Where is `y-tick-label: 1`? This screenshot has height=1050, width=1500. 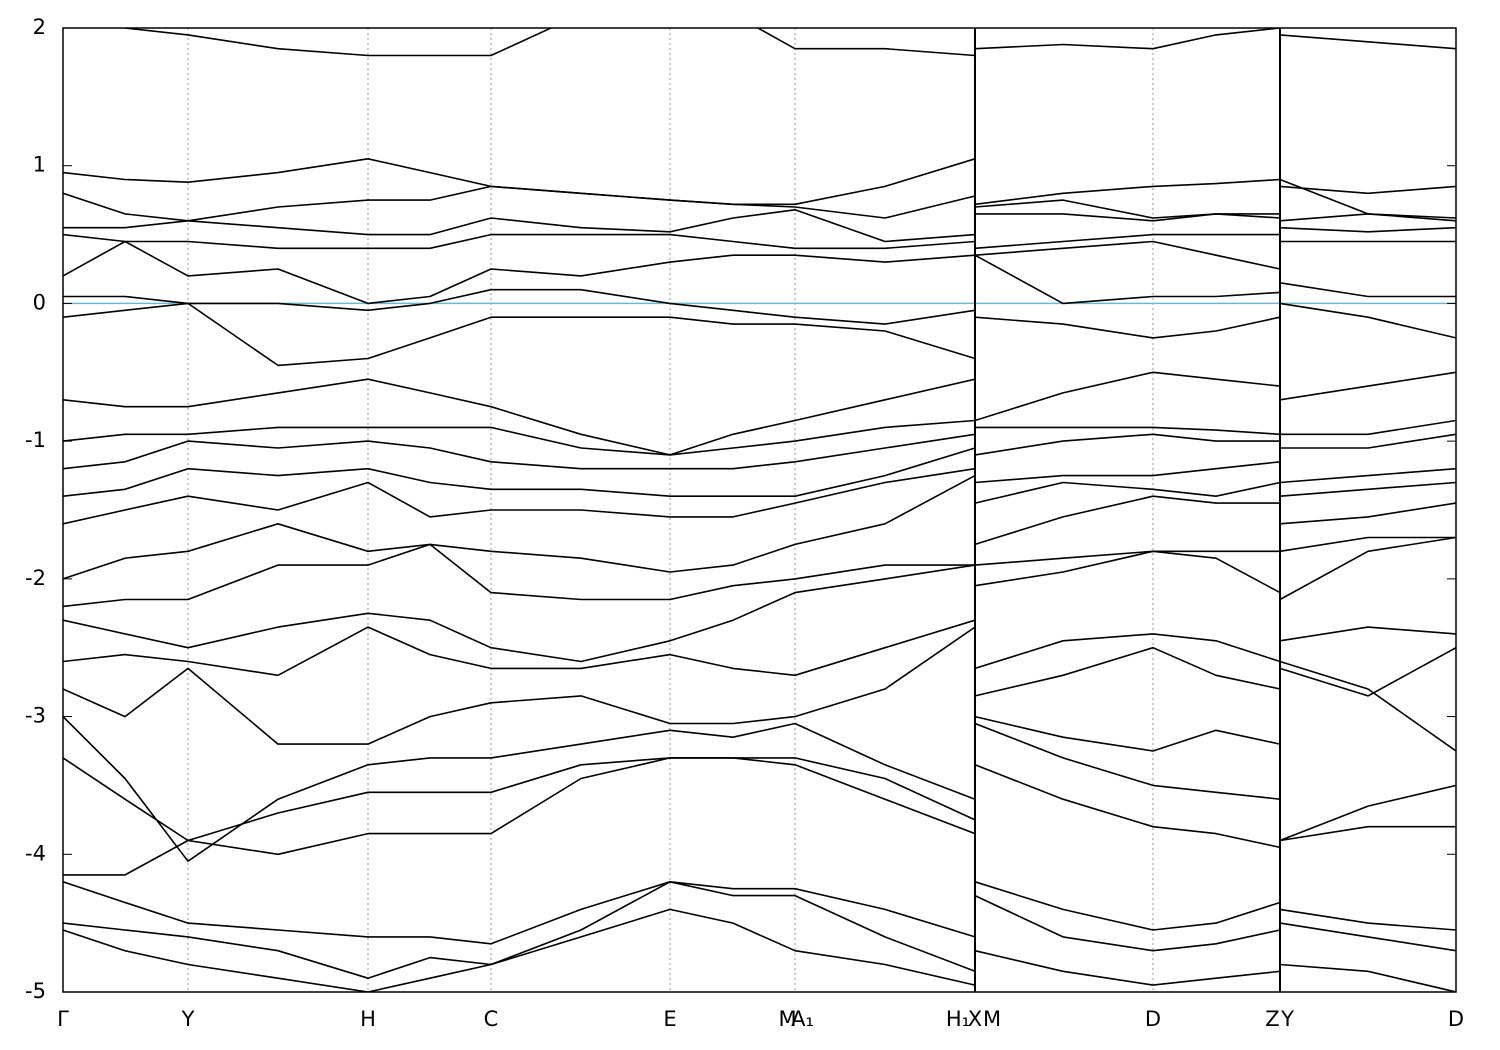
y-tick-label: 1 is located at coordinates (39, 165).